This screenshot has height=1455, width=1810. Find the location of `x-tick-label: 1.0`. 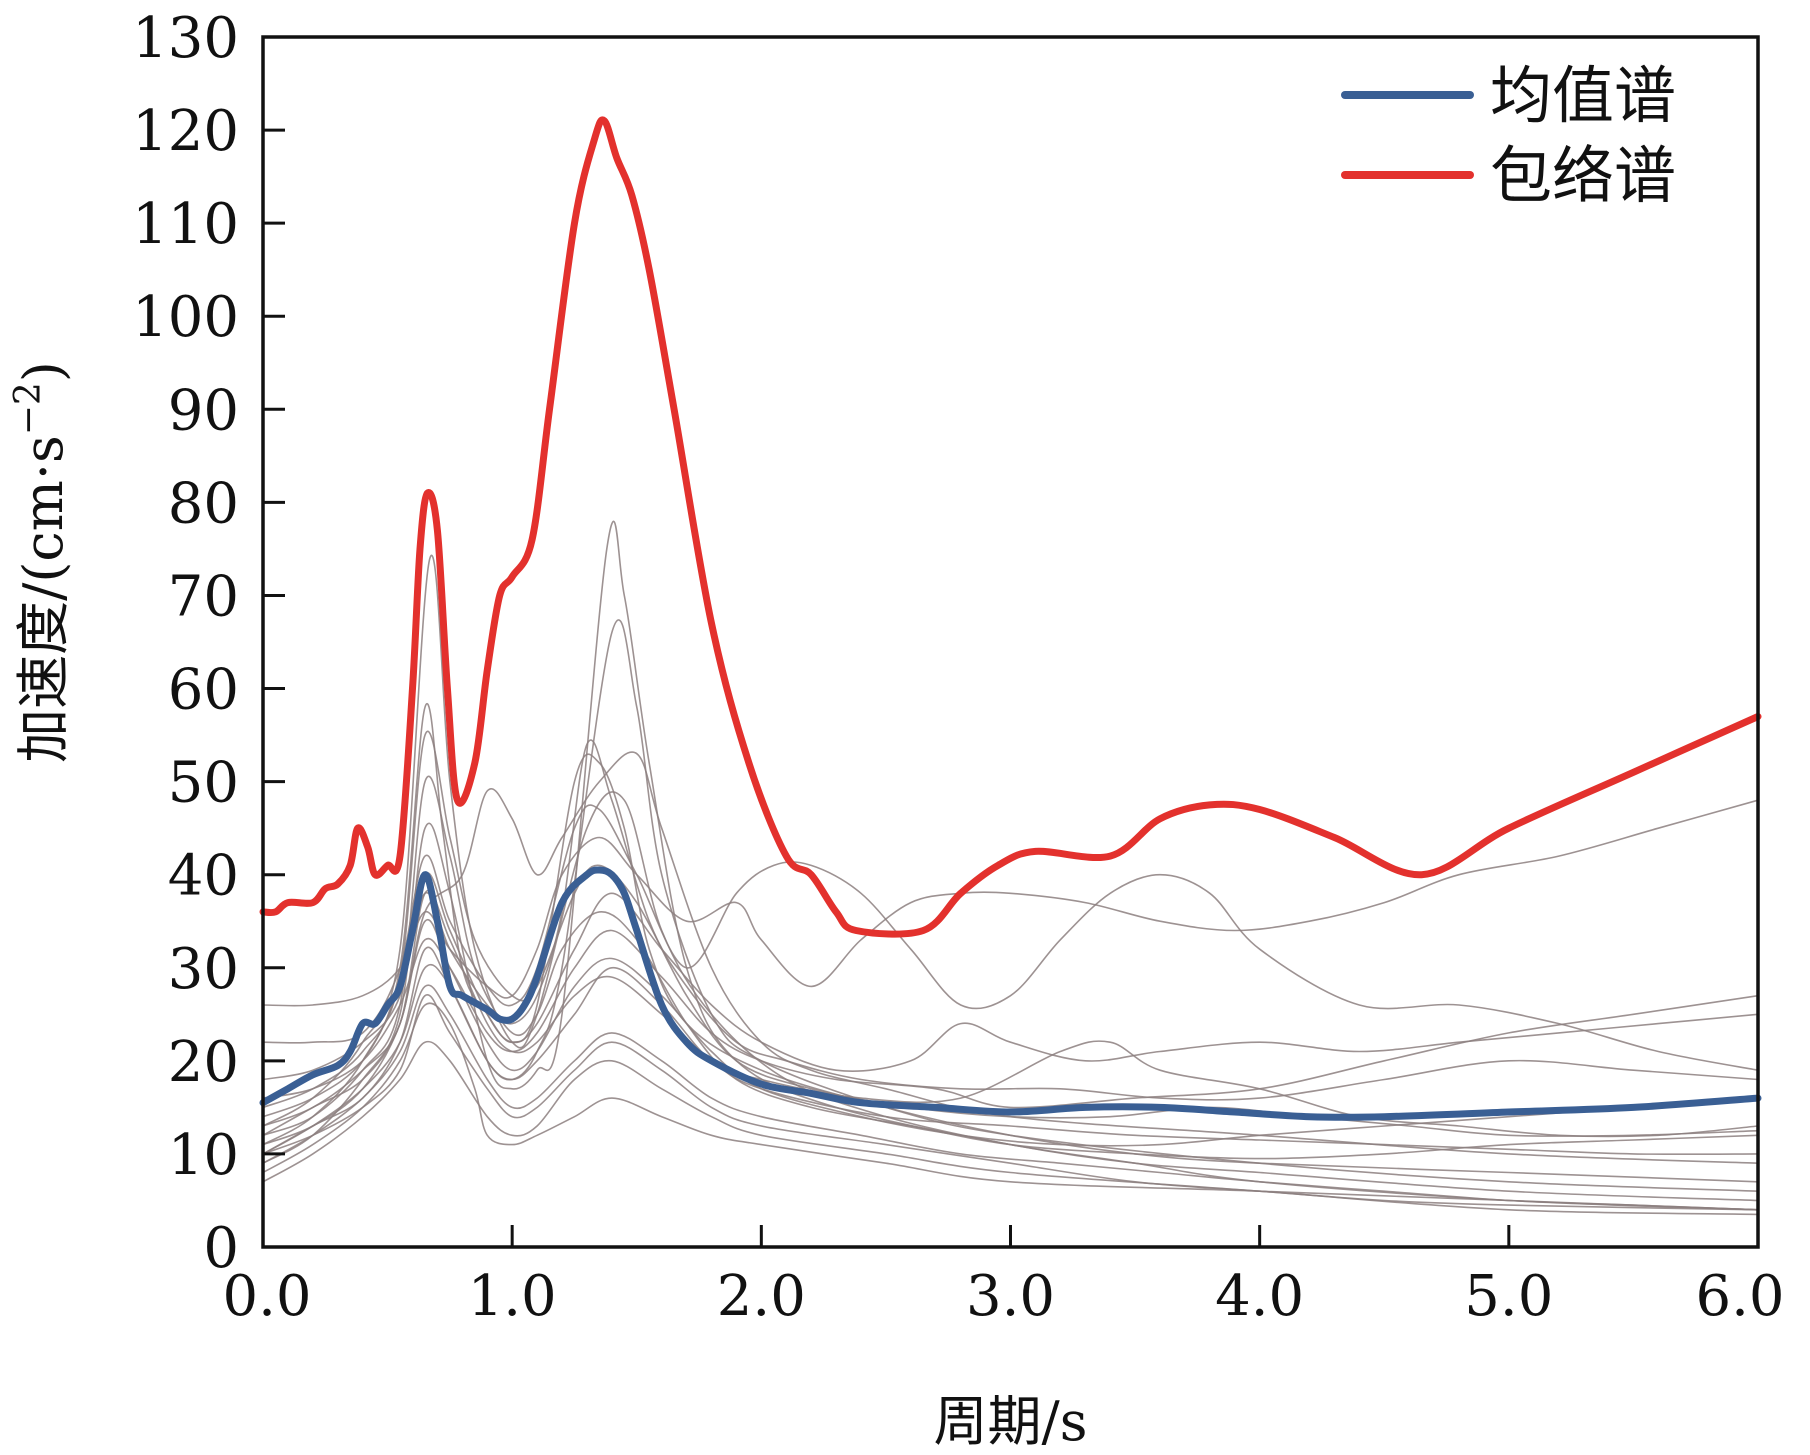

x-tick-label: 1.0 is located at coordinates (512, 1296).